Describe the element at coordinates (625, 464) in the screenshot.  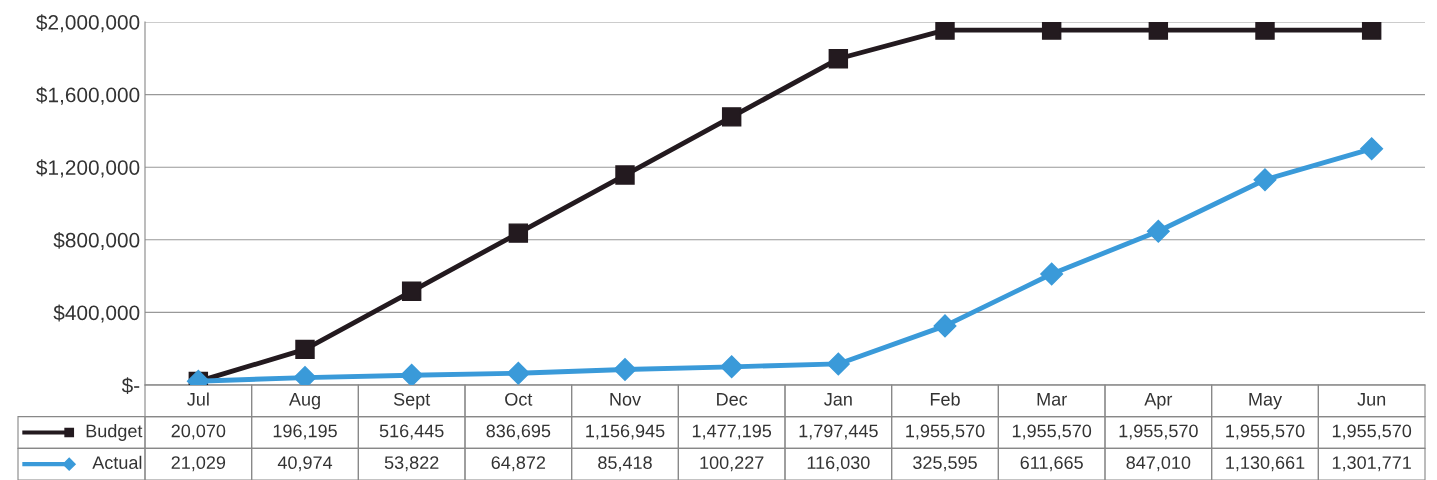
I see `data-label: 85,418` at that location.